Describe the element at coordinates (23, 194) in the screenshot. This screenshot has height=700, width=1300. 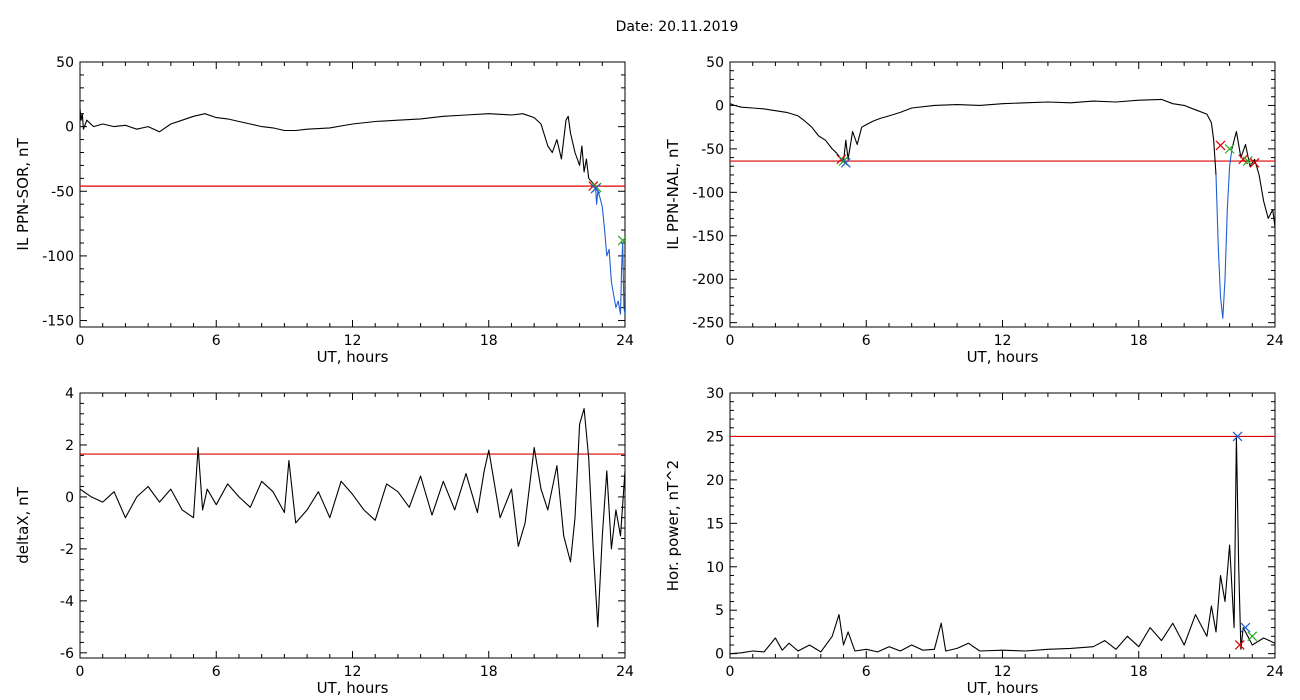
I see `y-axis-label: IL PPN-SOR, nT` at that location.